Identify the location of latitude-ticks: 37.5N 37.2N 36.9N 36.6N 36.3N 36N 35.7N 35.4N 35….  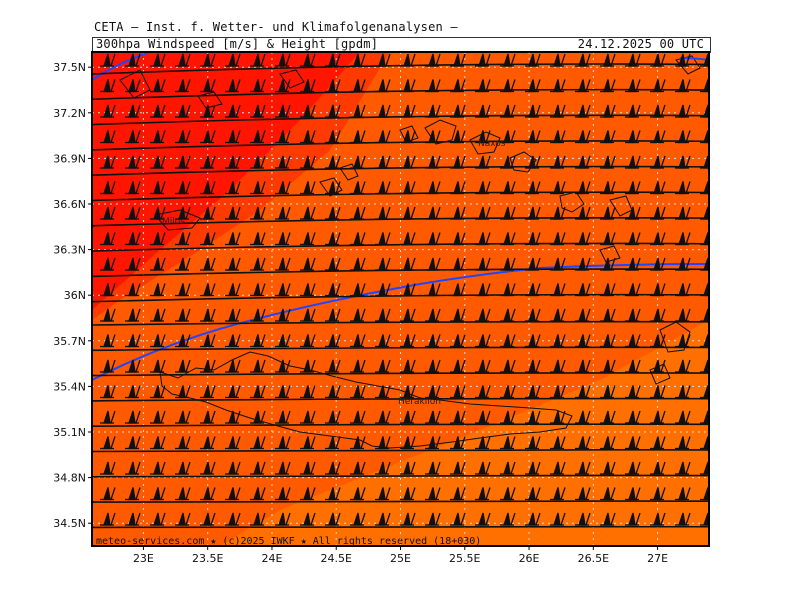
(72, 295).